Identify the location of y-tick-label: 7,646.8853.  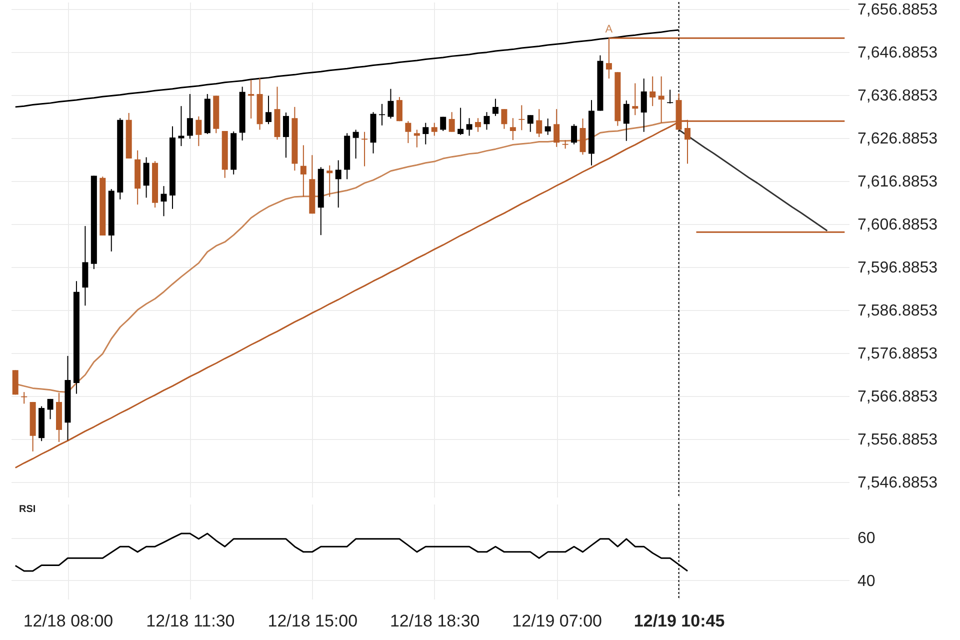
(898, 53).